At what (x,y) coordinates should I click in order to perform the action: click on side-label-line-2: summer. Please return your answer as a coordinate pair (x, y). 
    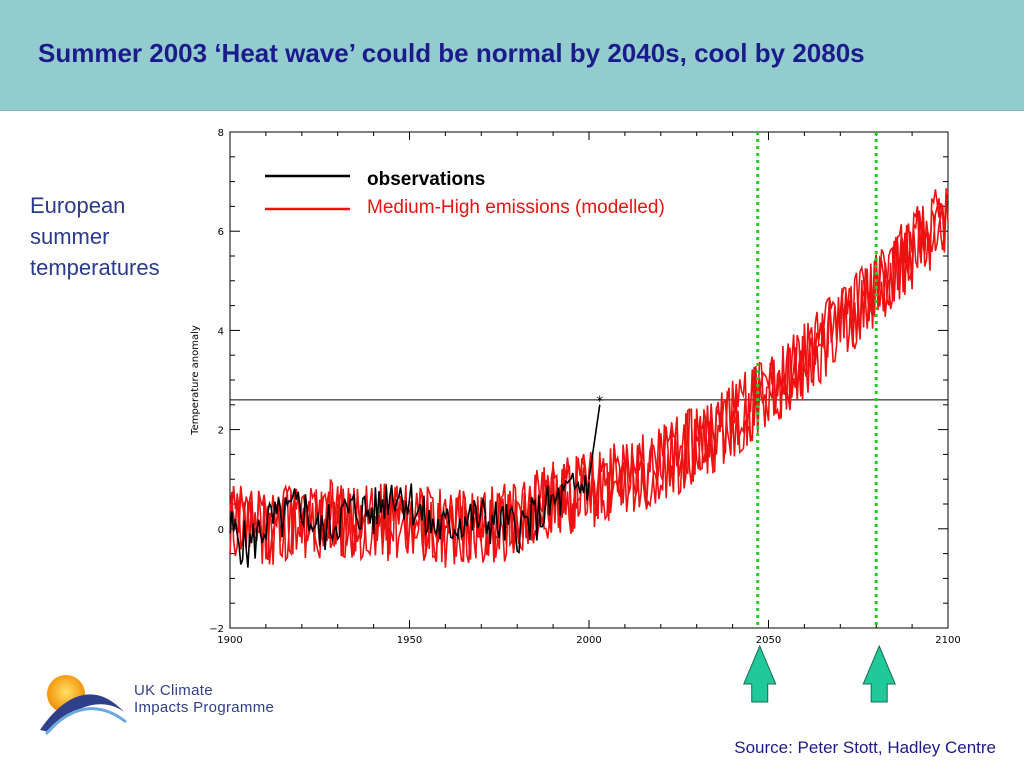
    Looking at the image, I should click on (70, 236).